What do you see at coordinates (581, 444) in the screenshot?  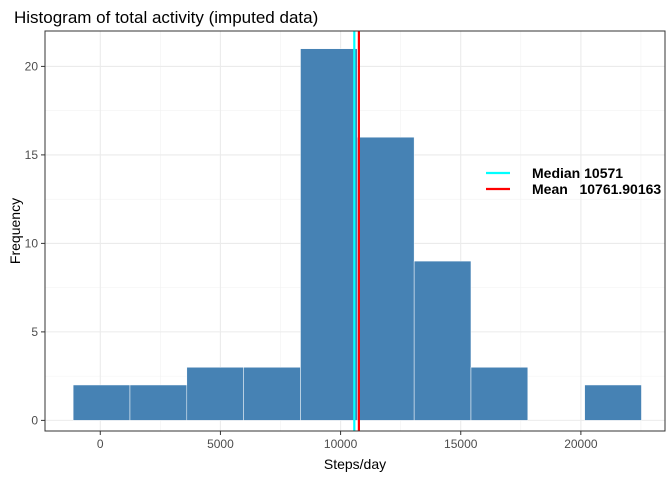 I see `x-tick-label: 20000` at bounding box center [581, 444].